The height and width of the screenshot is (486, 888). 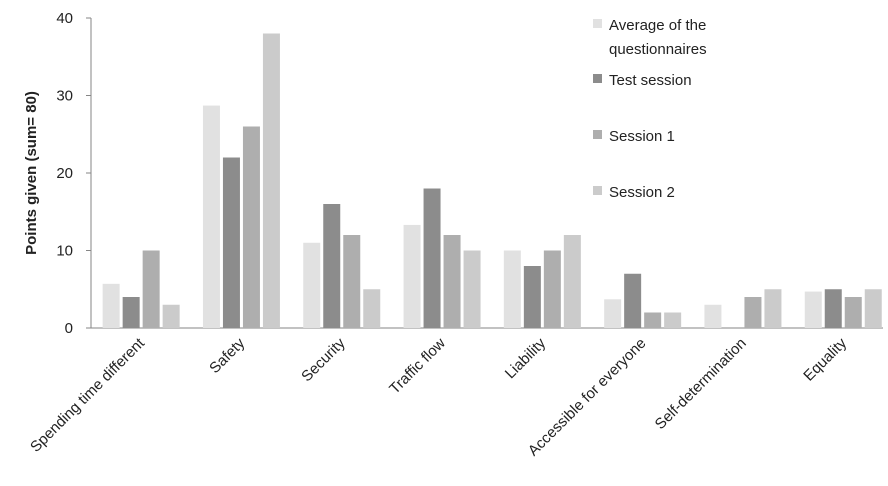 What do you see at coordinates (642, 192) in the screenshot?
I see `legend-label: Session 2` at bounding box center [642, 192].